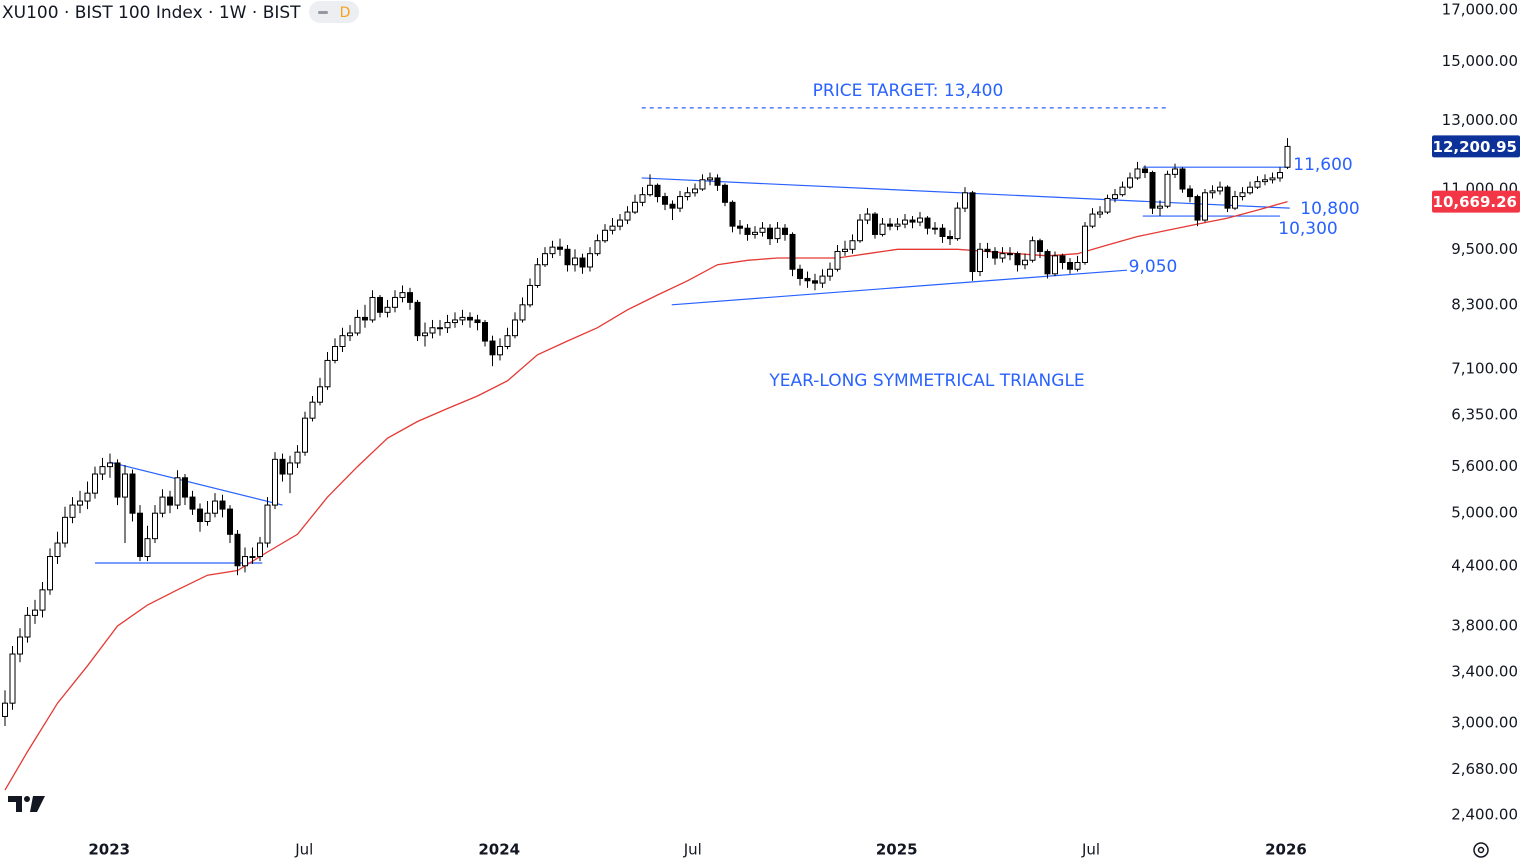 The image size is (1522, 863). What do you see at coordinates (1484, 513) in the screenshot?
I see `y-tick-label: 5,000.00` at bounding box center [1484, 513].